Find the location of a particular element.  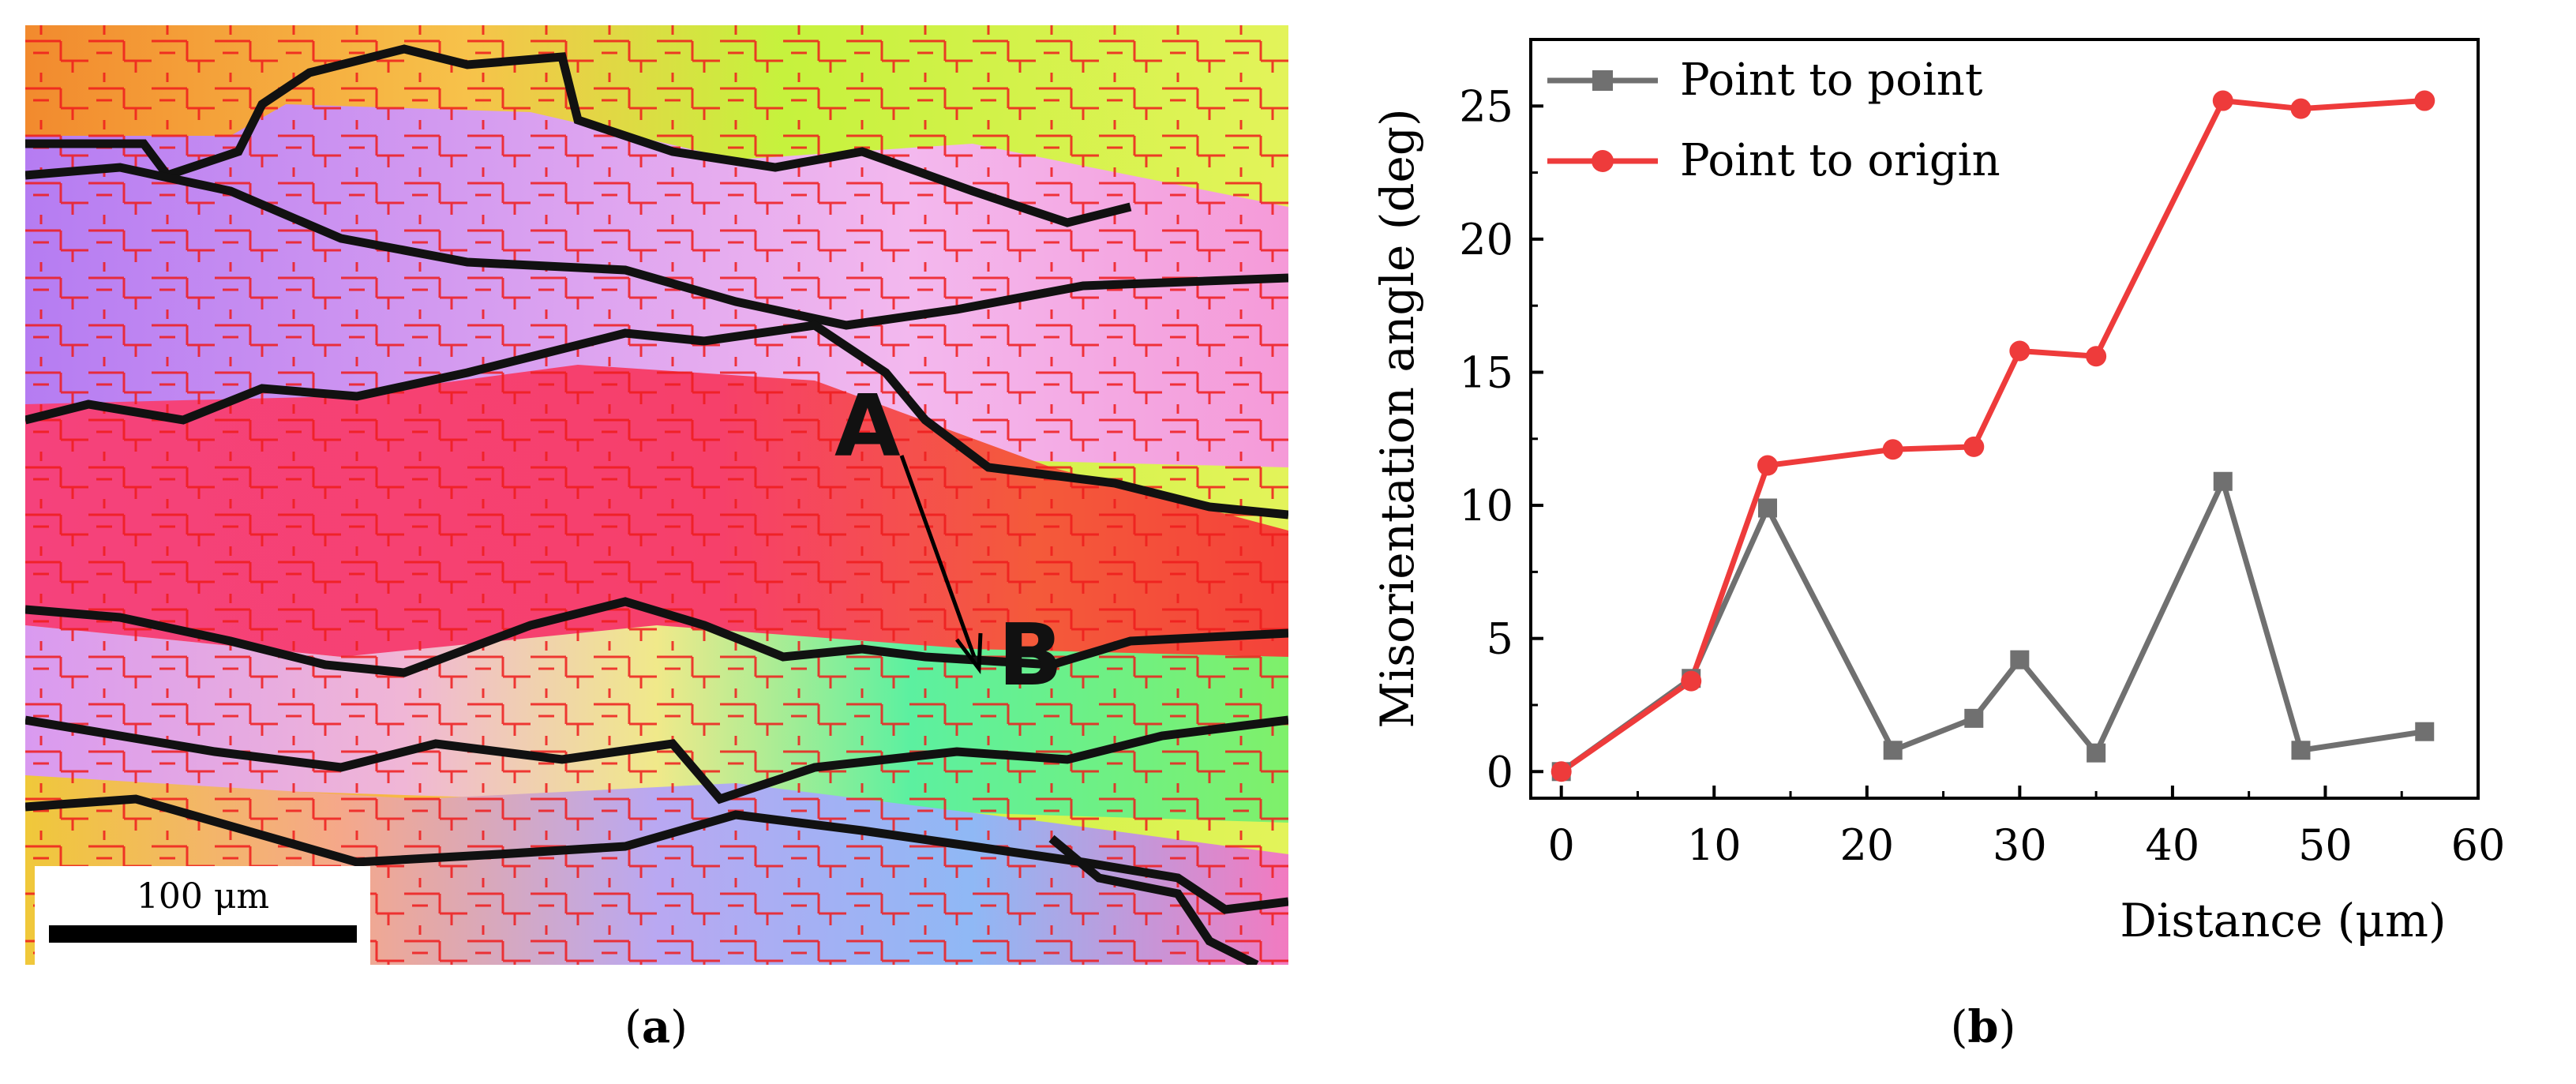

x-tick-label: 30 is located at coordinates (2020, 845).